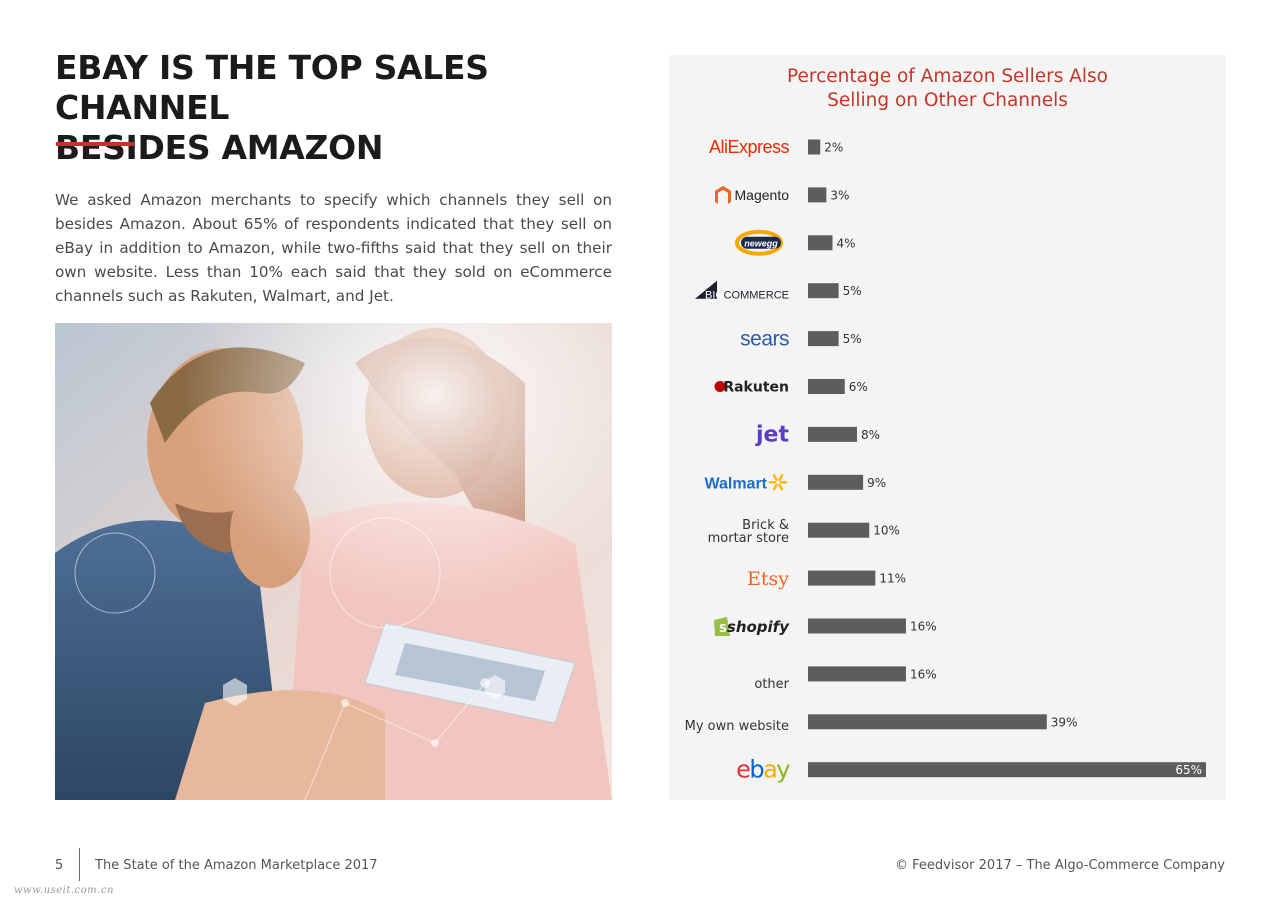  Describe the element at coordinates (804, 532) in the screenshot. I see `chart-row-brick-mortar-store: Brick &mortar store 10%` at that location.